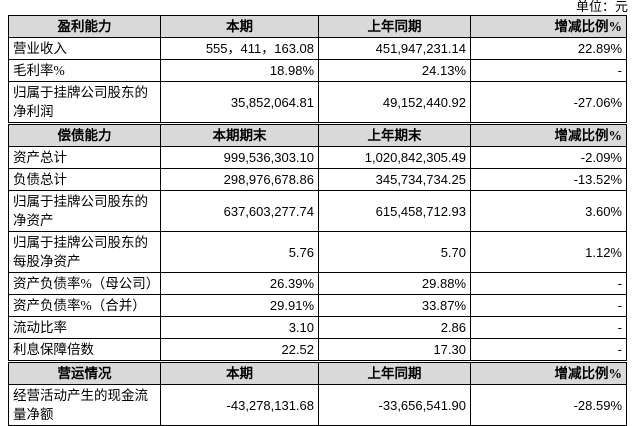  Describe the element at coordinates (394, 350) in the screenshot. I see `value-cell: 17.30` at that location.